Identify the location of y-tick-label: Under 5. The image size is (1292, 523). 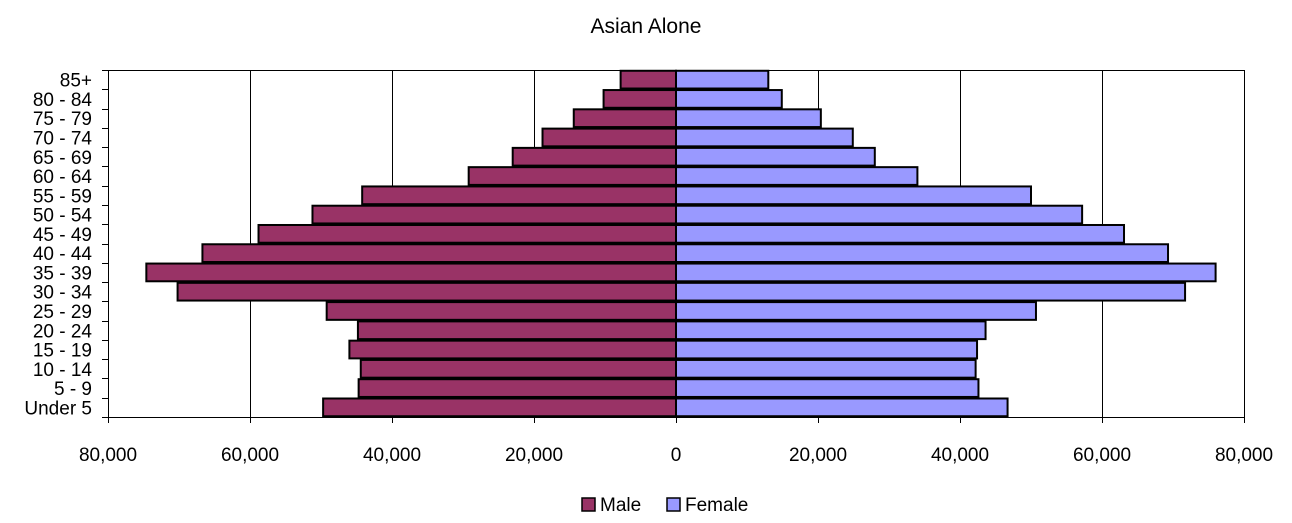
(58, 408).